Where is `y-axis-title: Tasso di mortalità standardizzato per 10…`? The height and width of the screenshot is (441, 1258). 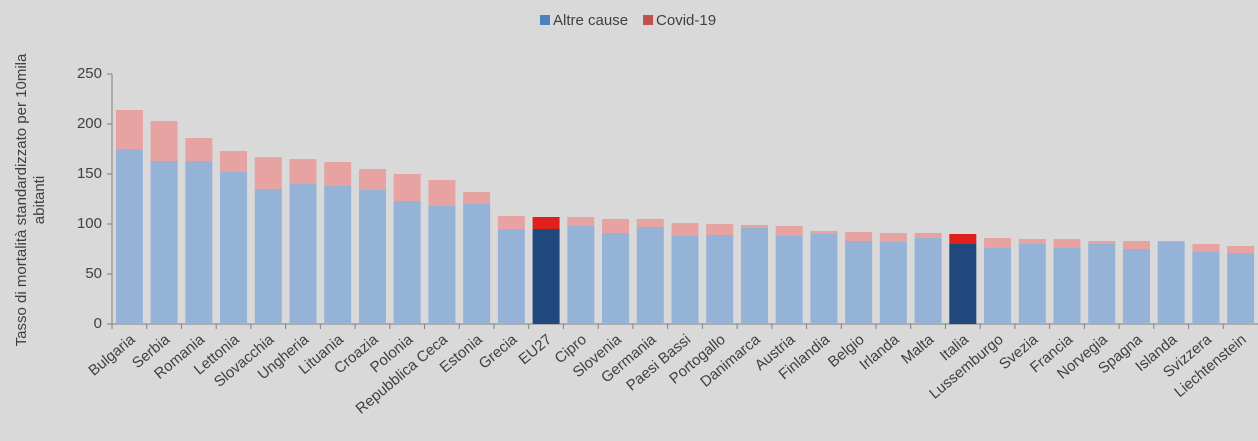
y-axis-title: Tasso di mortalità standardizzato per 10… is located at coordinates (30, 199).